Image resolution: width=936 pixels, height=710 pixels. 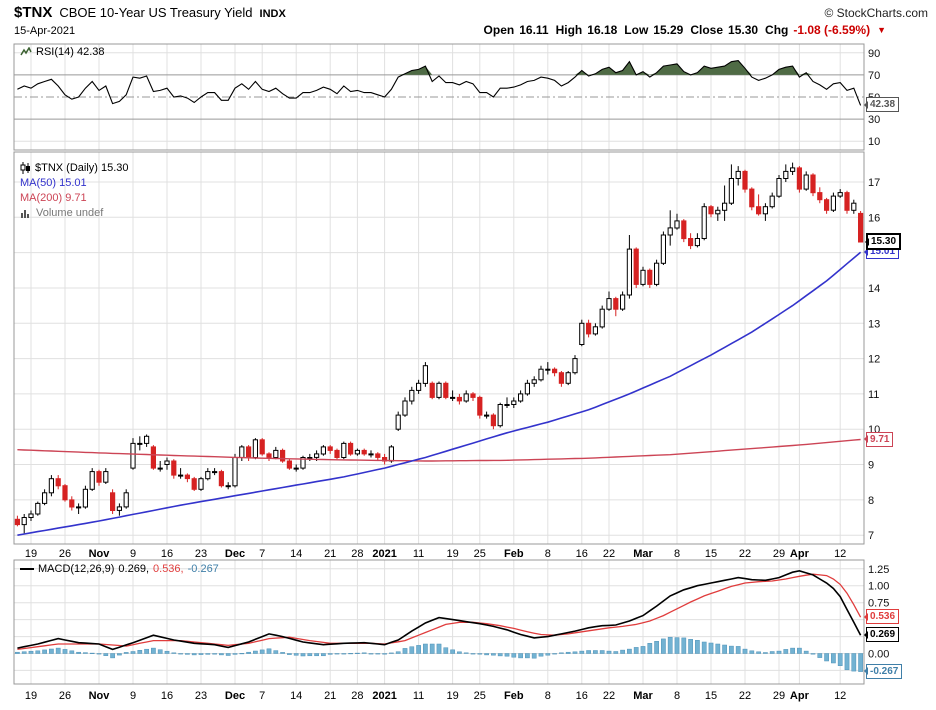 I want to click on x-axis-label: Nov, so click(x=100, y=554).